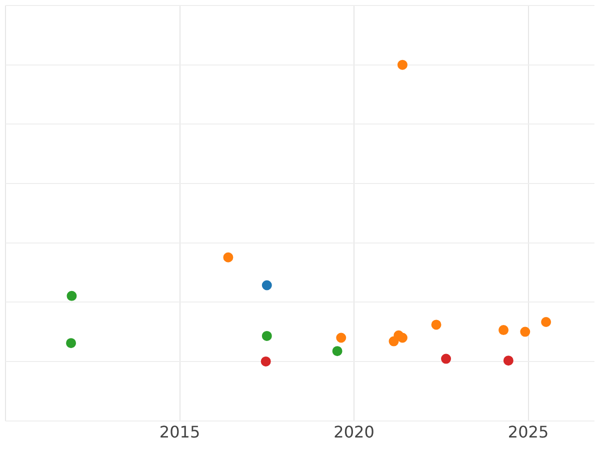 The height and width of the screenshot is (450, 600). Describe the element at coordinates (528, 432) in the screenshot. I see `x-tick-label: 2025` at that location.